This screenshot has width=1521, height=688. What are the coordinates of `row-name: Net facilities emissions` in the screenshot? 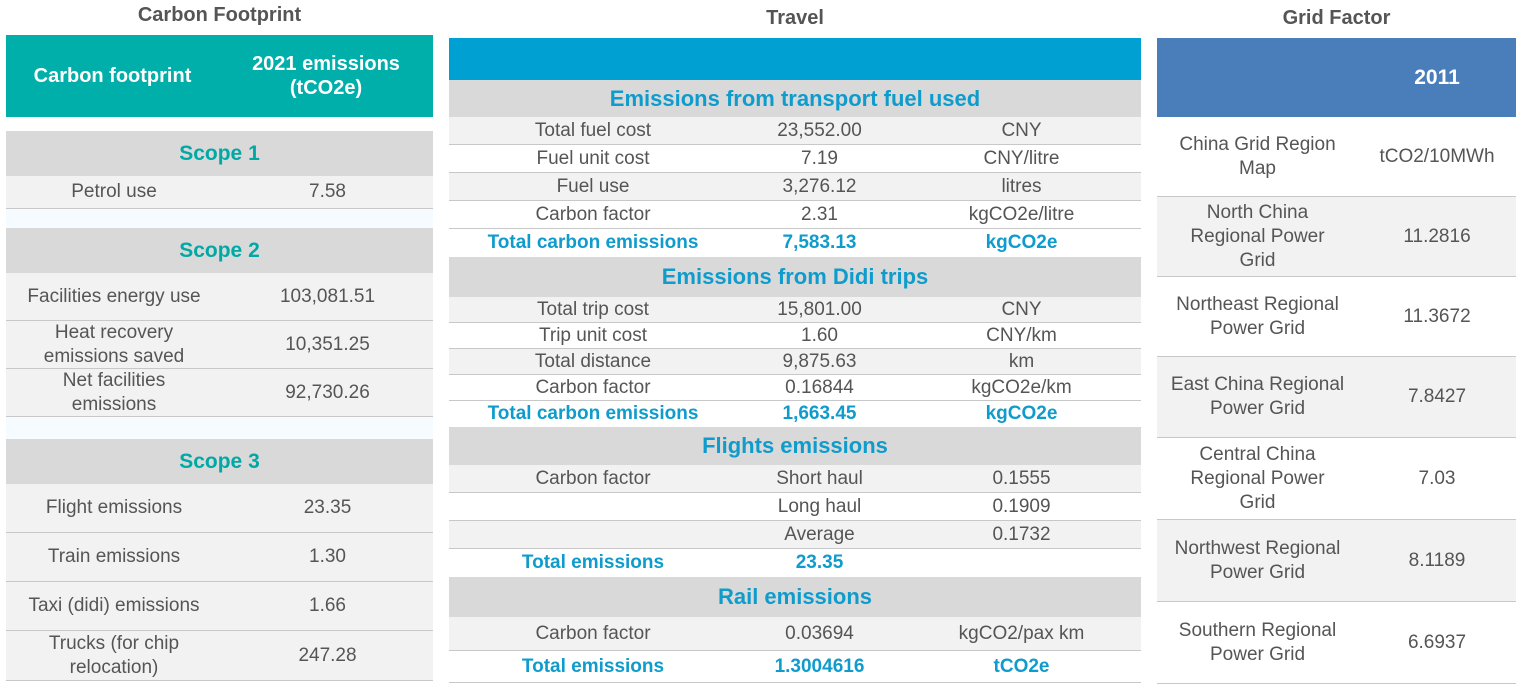 It's located at (114, 392).